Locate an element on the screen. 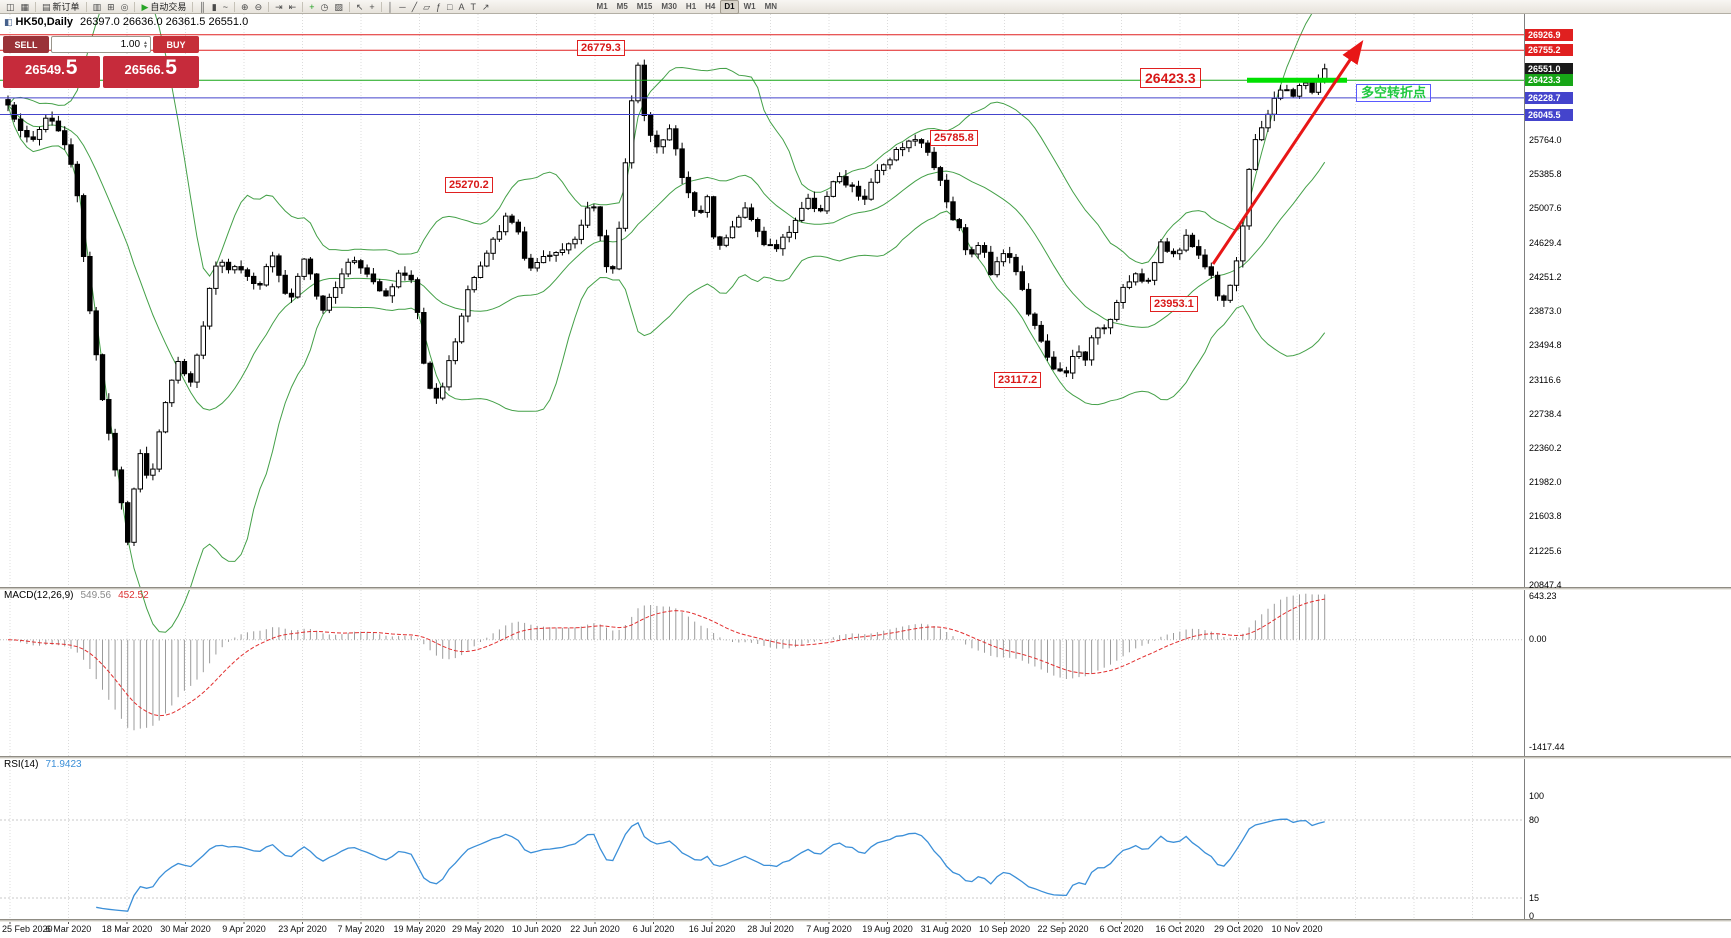 The height and width of the screenshot is (938, 1731). fibonacci-button: ƒ is located at coordinates (438, 7).